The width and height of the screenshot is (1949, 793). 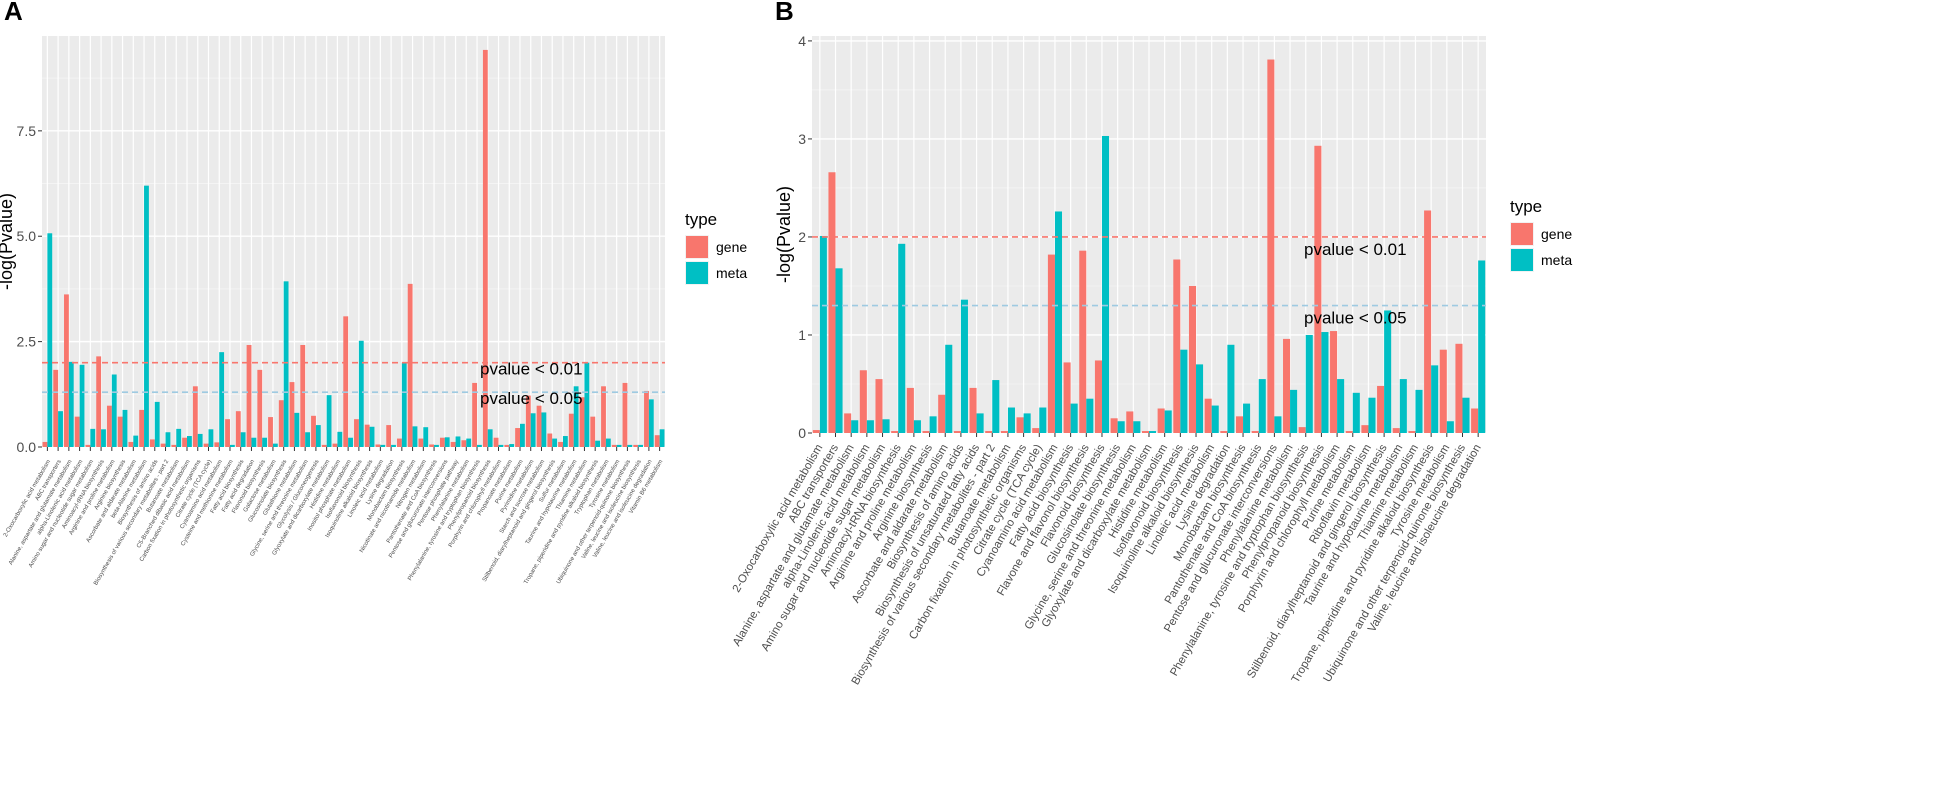 What do you see at coordinates (531, 369) in the screenshot?
I see `panel-a-threshold-label-001: pvalue < 0.01` at bounding box center [531, 369].